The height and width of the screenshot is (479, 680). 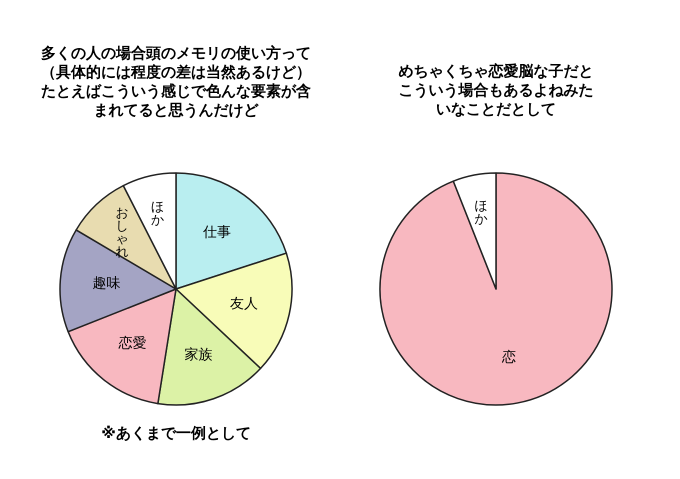 I want to click on slice-label: おしゃれ, so click(x=122, y=233).